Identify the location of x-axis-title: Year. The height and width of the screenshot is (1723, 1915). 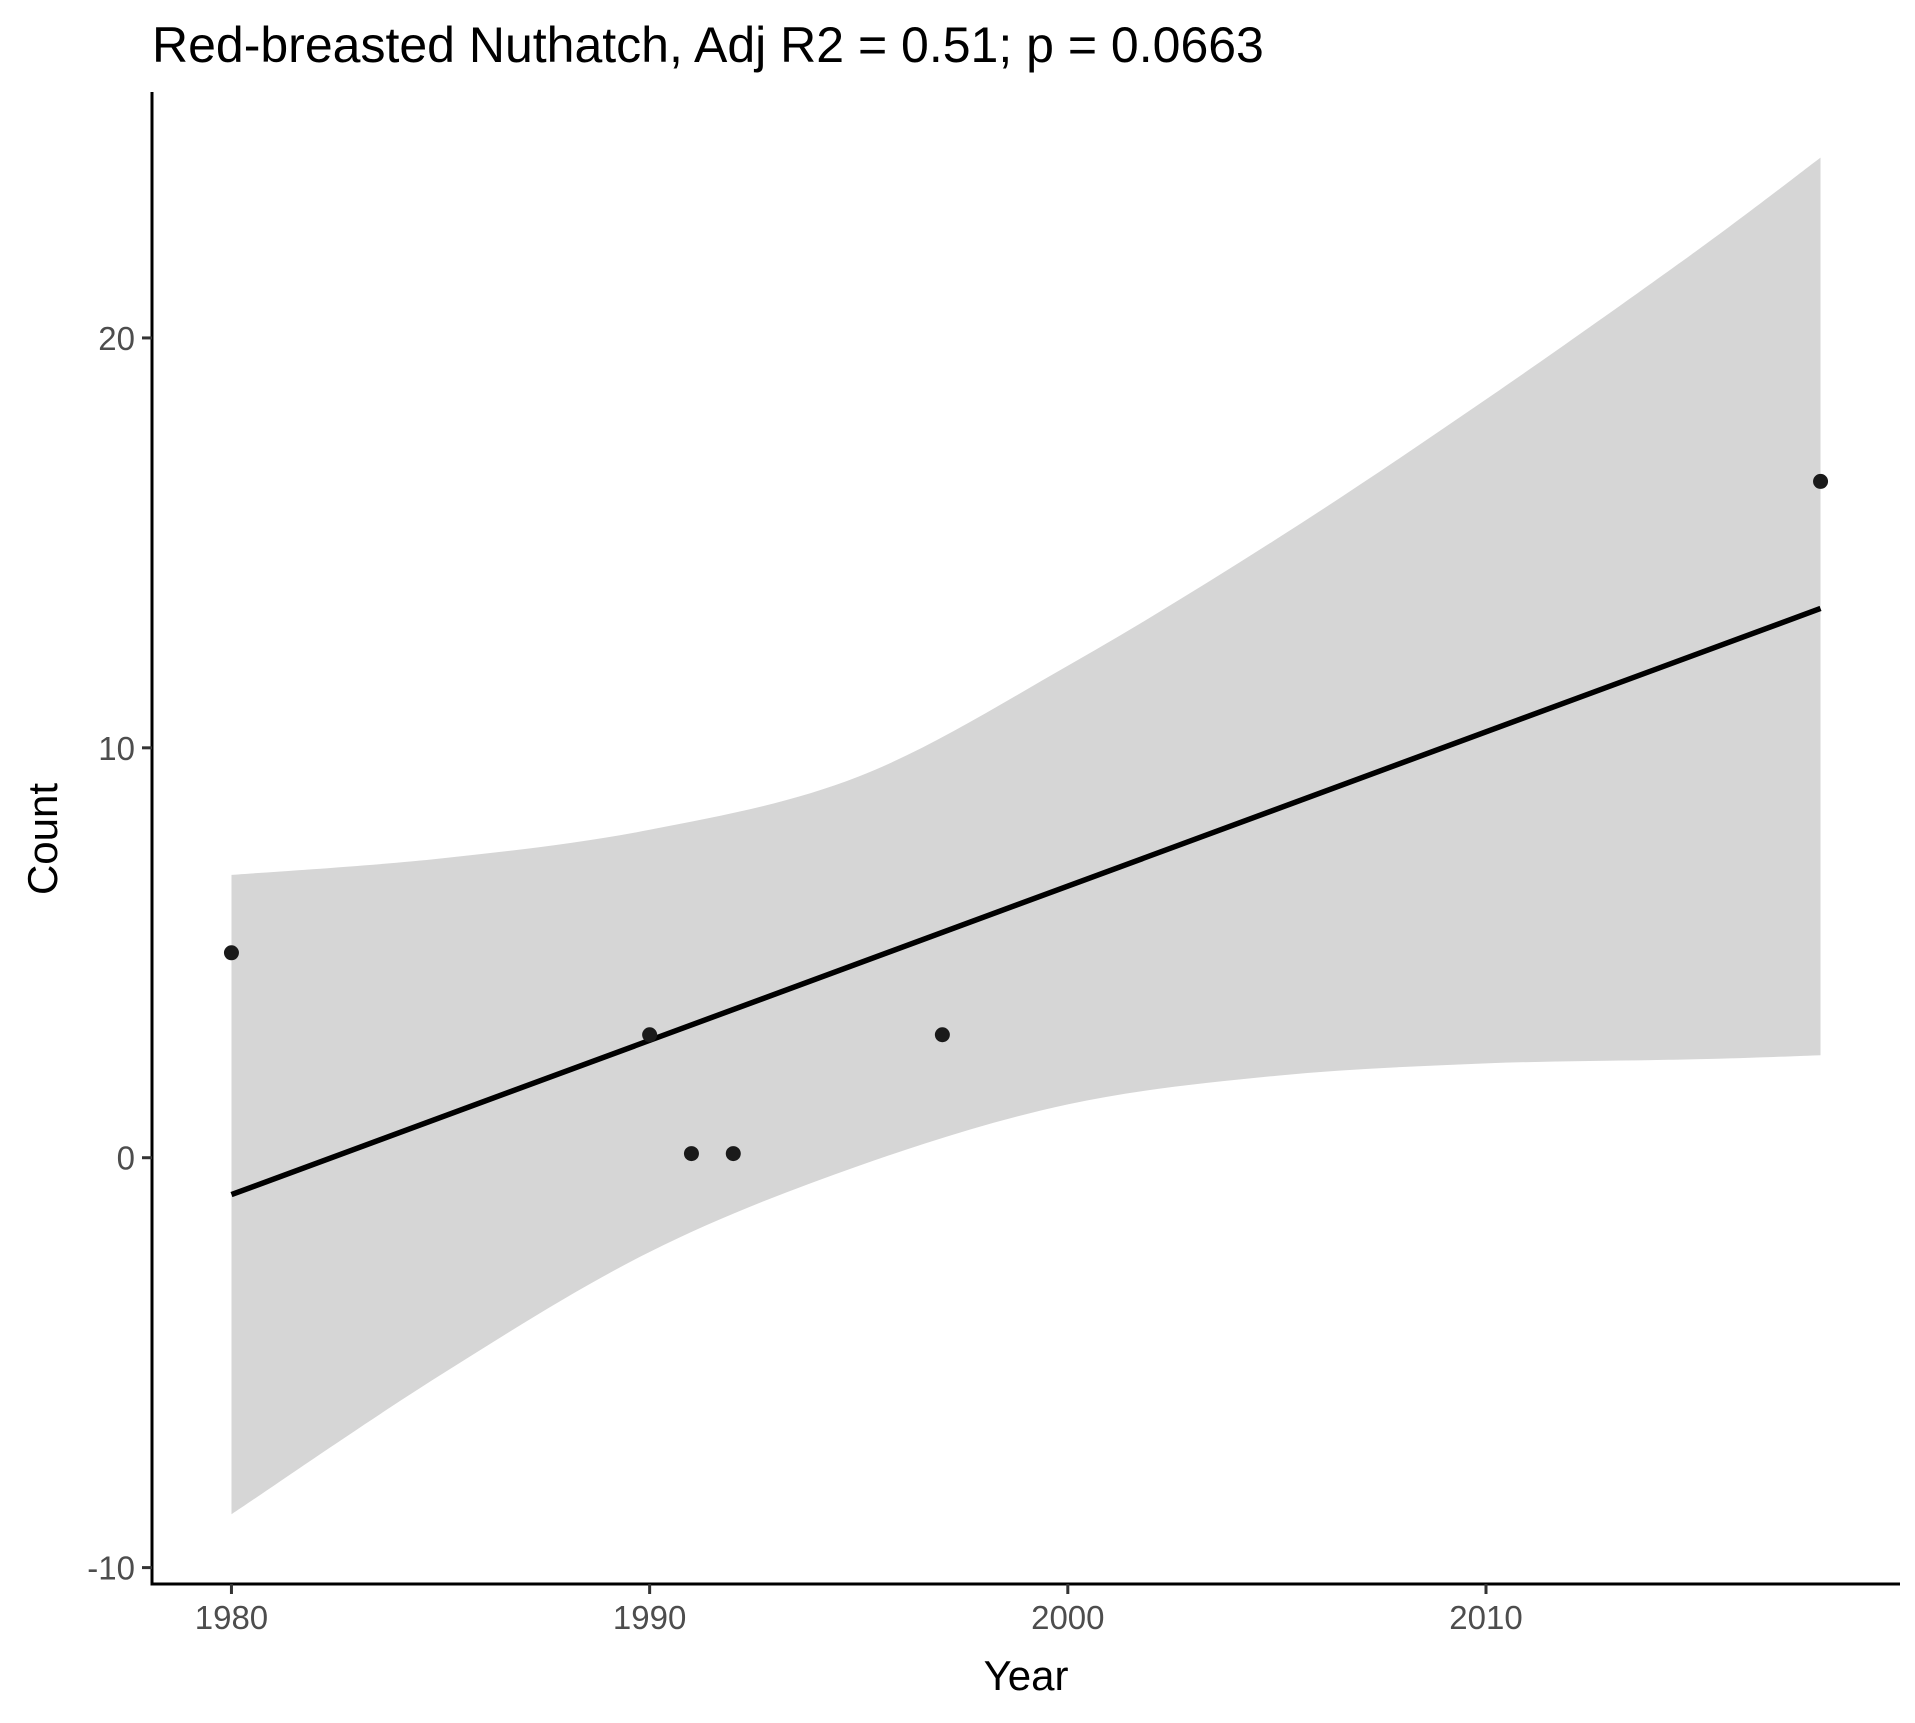
(1026, 1675).